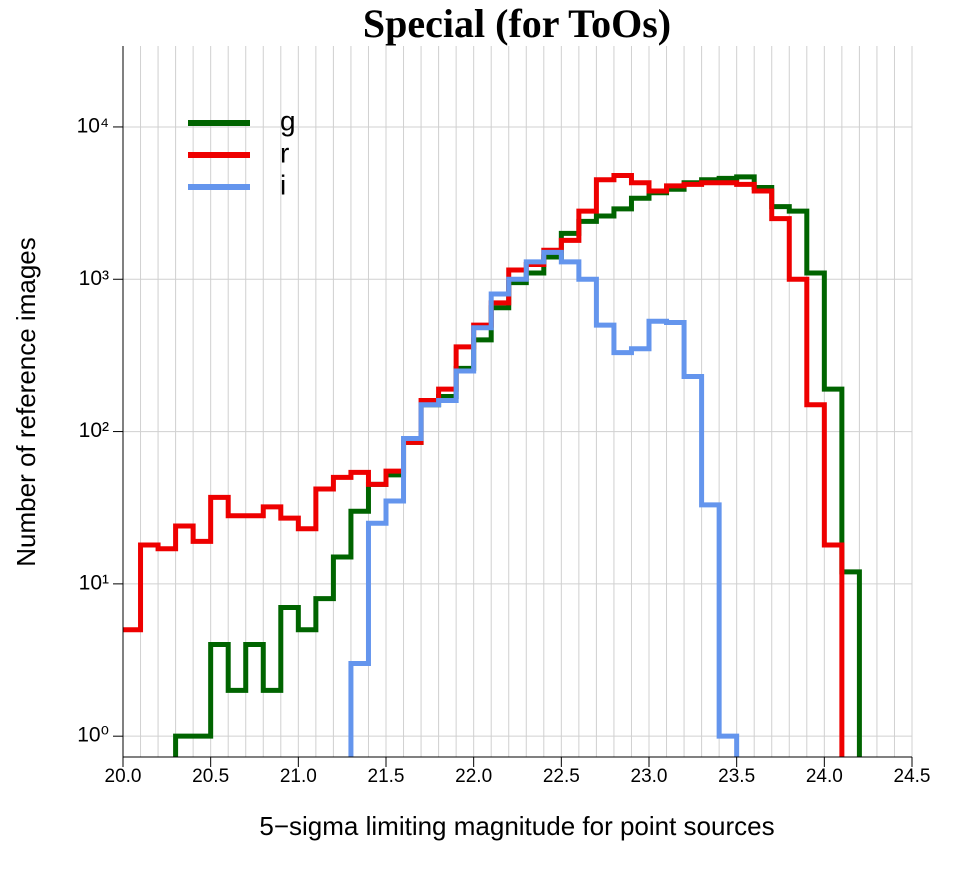 This screenshot has width=957, height=873. I want to click on x-tick-label: 21.5, so click(386, 776).